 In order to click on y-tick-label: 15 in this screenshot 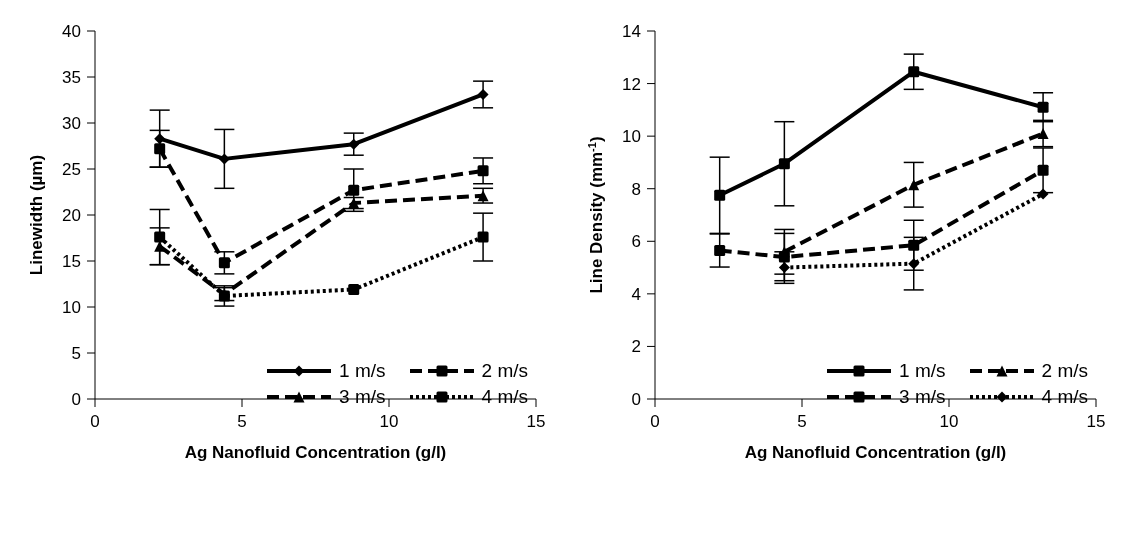, I will do `click(71, 262)`.